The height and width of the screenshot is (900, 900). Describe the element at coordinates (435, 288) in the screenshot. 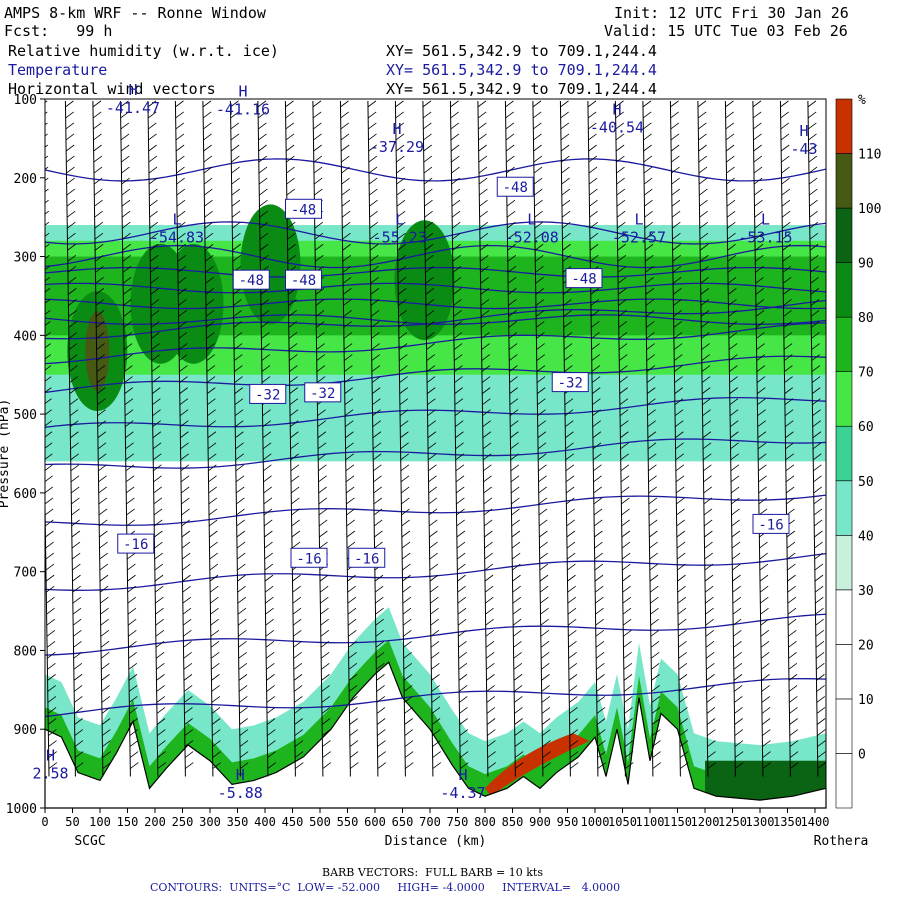

I see `isotherm` at that location.